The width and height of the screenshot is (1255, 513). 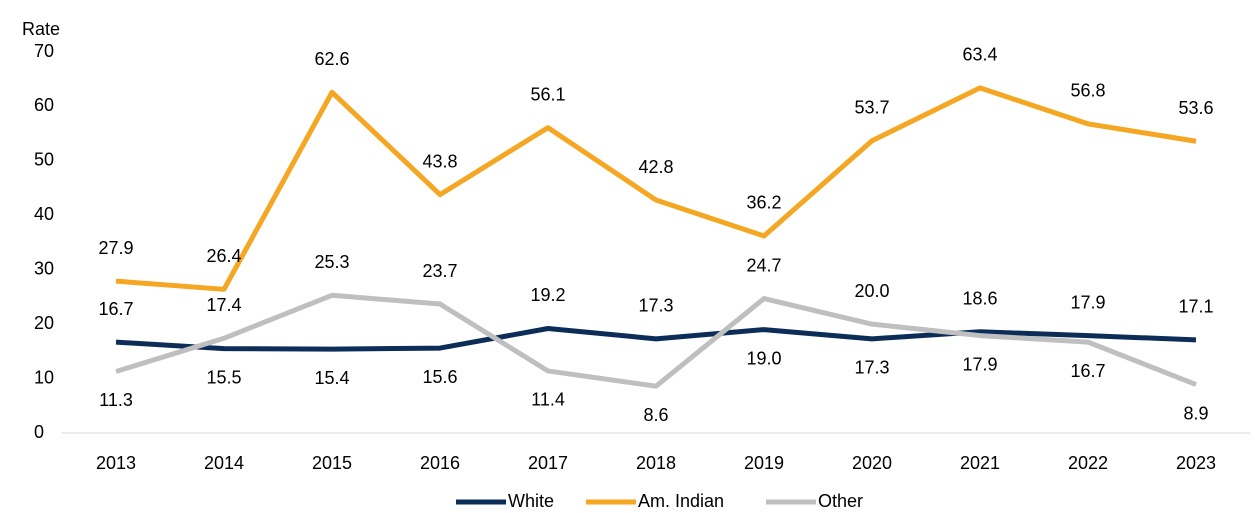 What do you see at coordinates (439, 377) in the screenshot?
I see `data-label: 15.6` at bounding box center [439, 377].